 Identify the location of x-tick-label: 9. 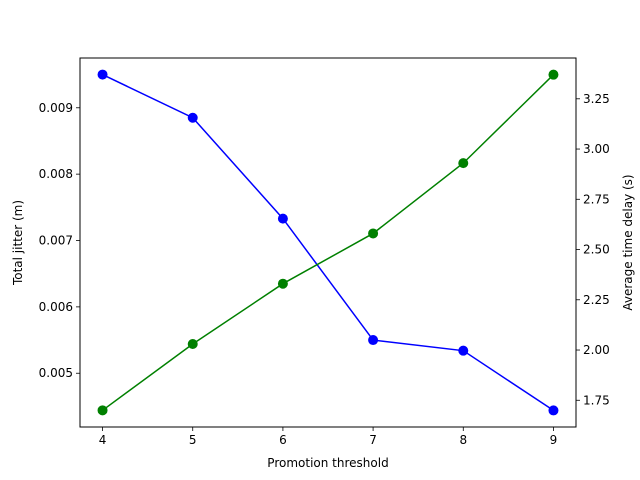
(554, 440).